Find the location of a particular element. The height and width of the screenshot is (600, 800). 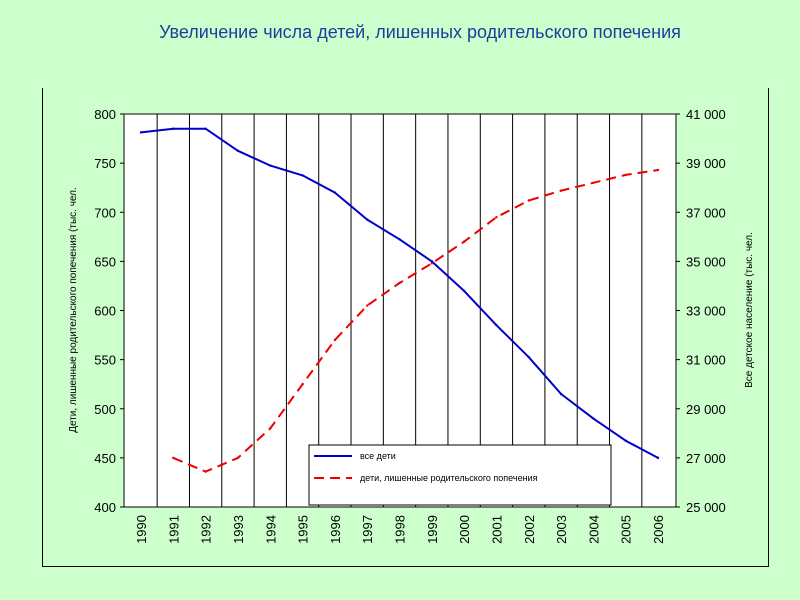

x-tick-label: 1996 is located at coordinates (335, 529).